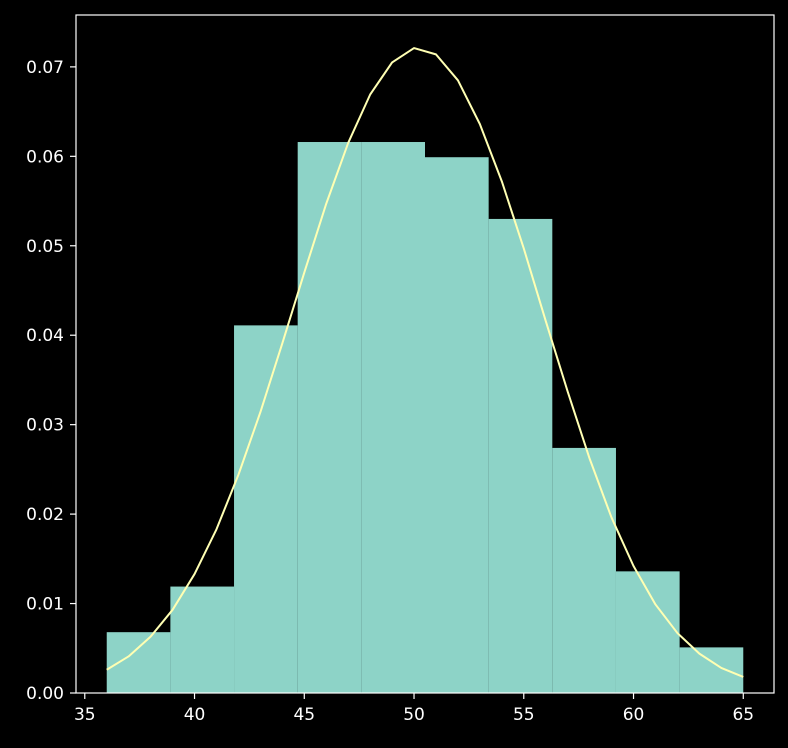 The height and width of the screenshot is (748, 788). What do you see at coordinates (634, 715) in the screenshot?
I see `x-tick-label: 60` at bounding box center [634, 715].